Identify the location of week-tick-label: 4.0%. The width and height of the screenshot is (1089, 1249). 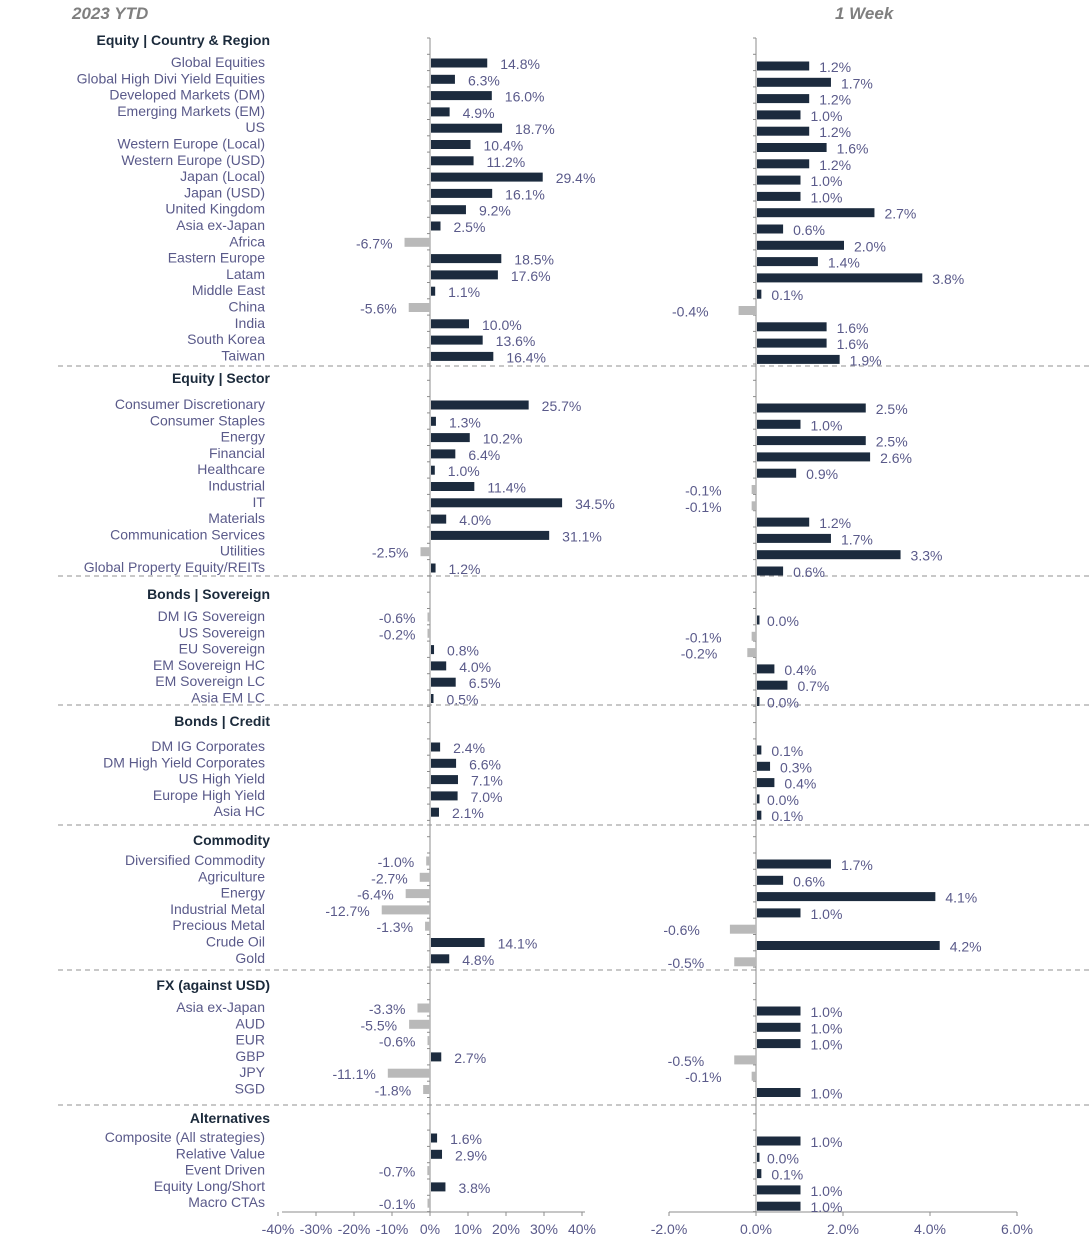
(930, 1229).